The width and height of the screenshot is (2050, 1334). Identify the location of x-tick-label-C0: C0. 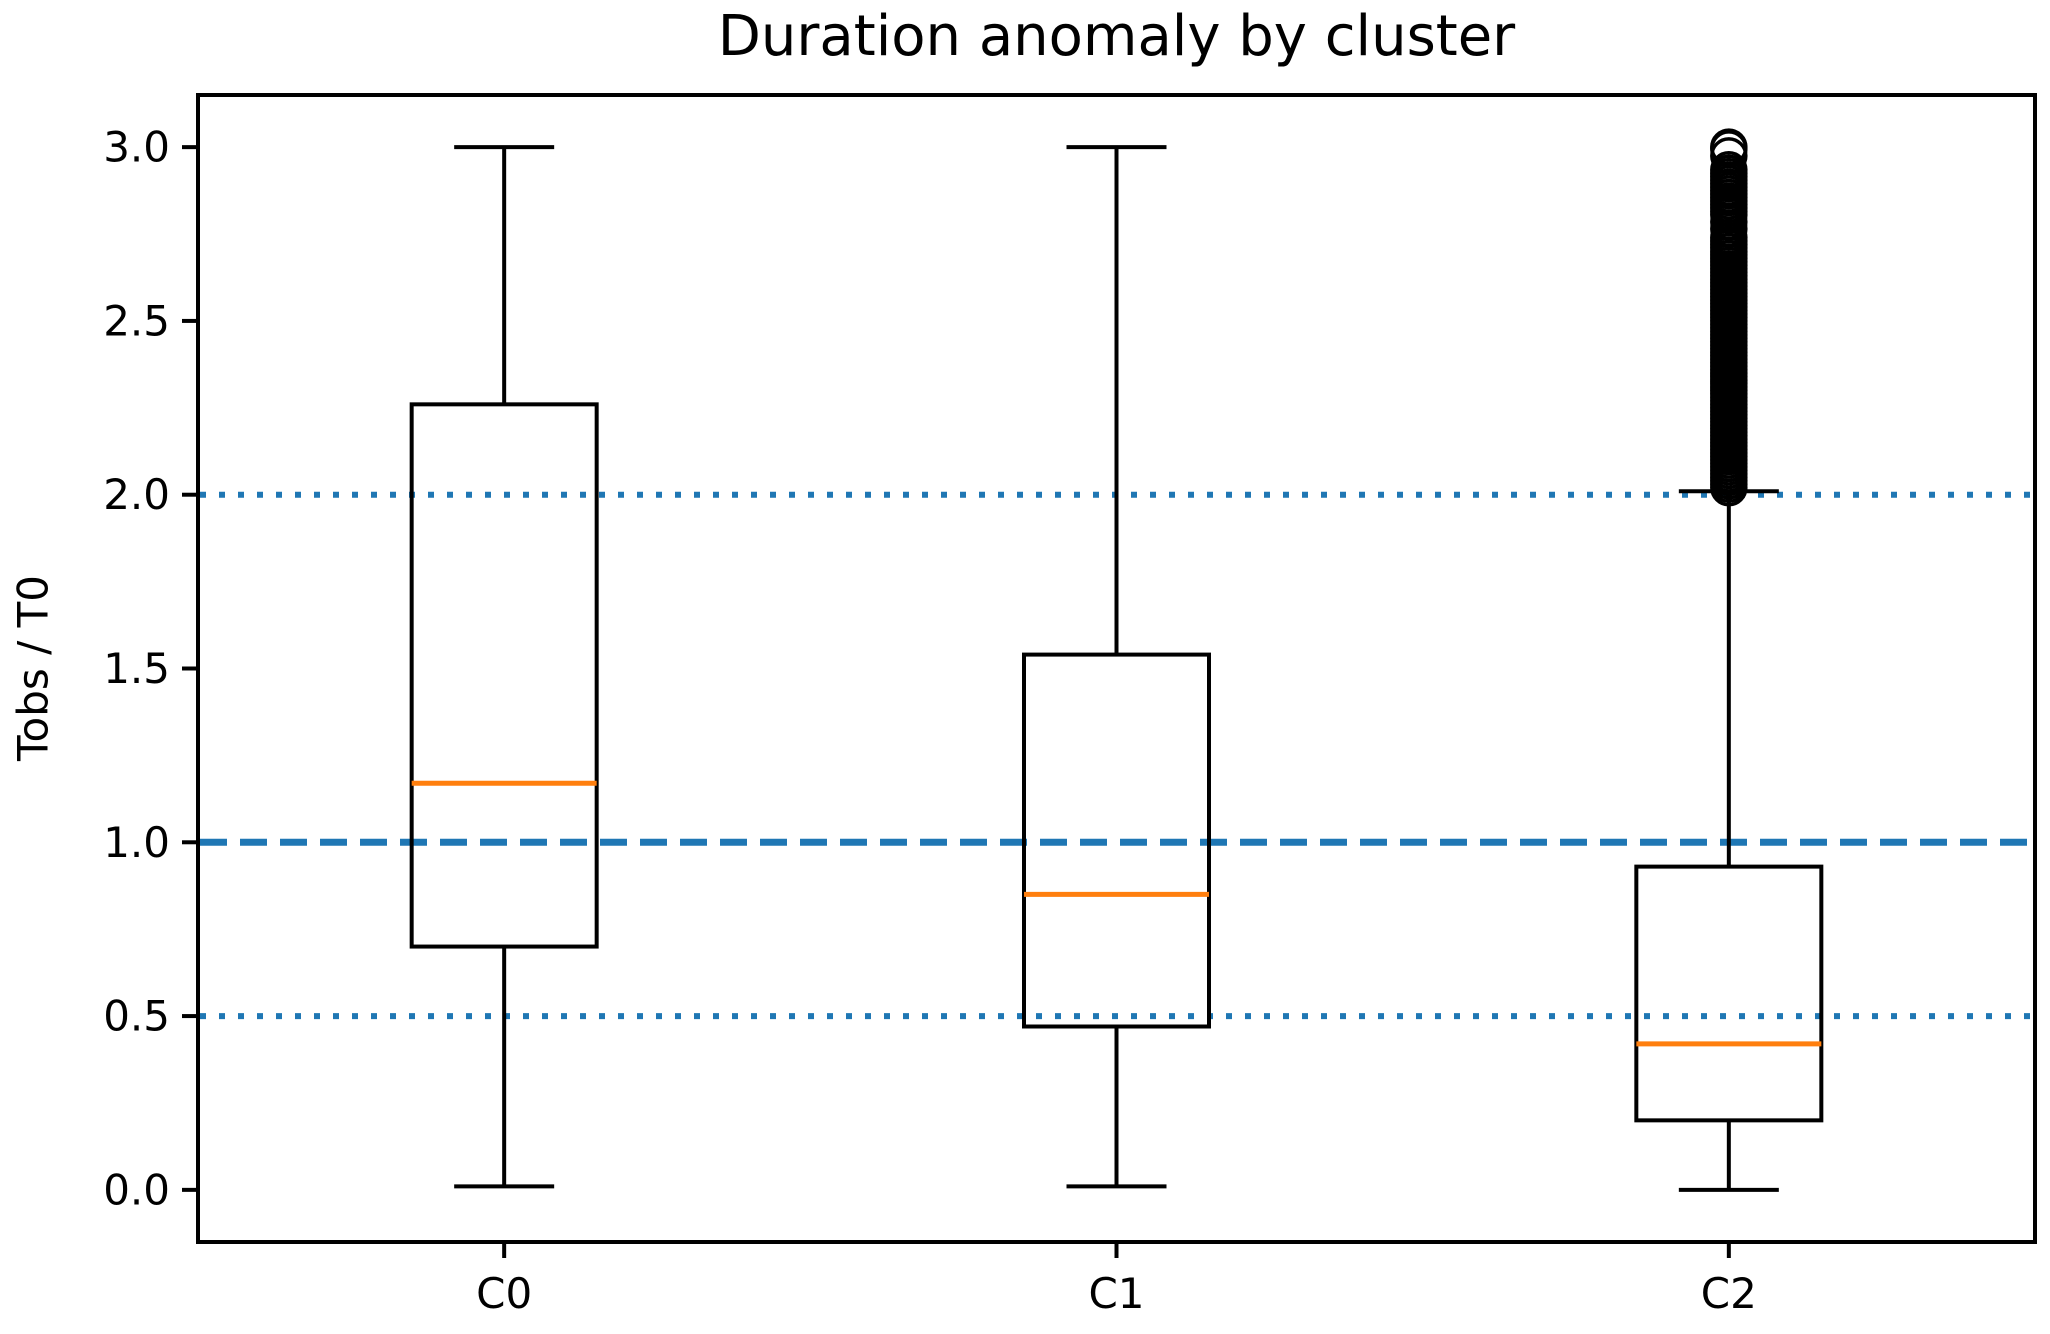
(504, 1293).